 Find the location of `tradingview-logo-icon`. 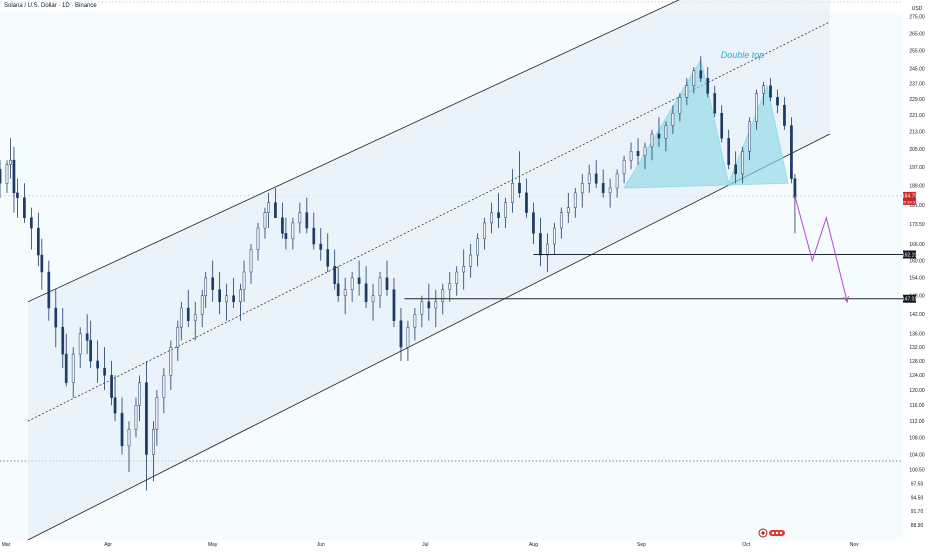

tradingview-logo-icon is located at coordinates (771, 533).